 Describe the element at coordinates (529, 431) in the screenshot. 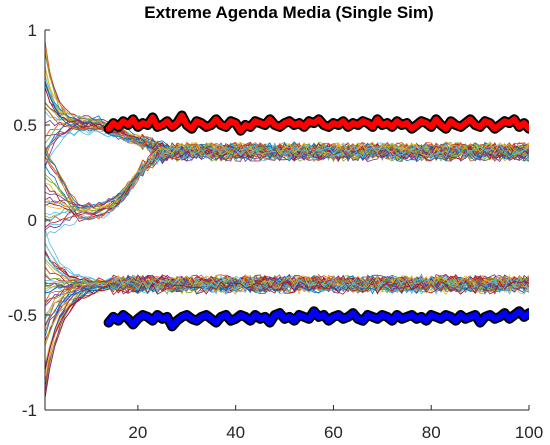

I see `x-tick-label: 100` at that location.